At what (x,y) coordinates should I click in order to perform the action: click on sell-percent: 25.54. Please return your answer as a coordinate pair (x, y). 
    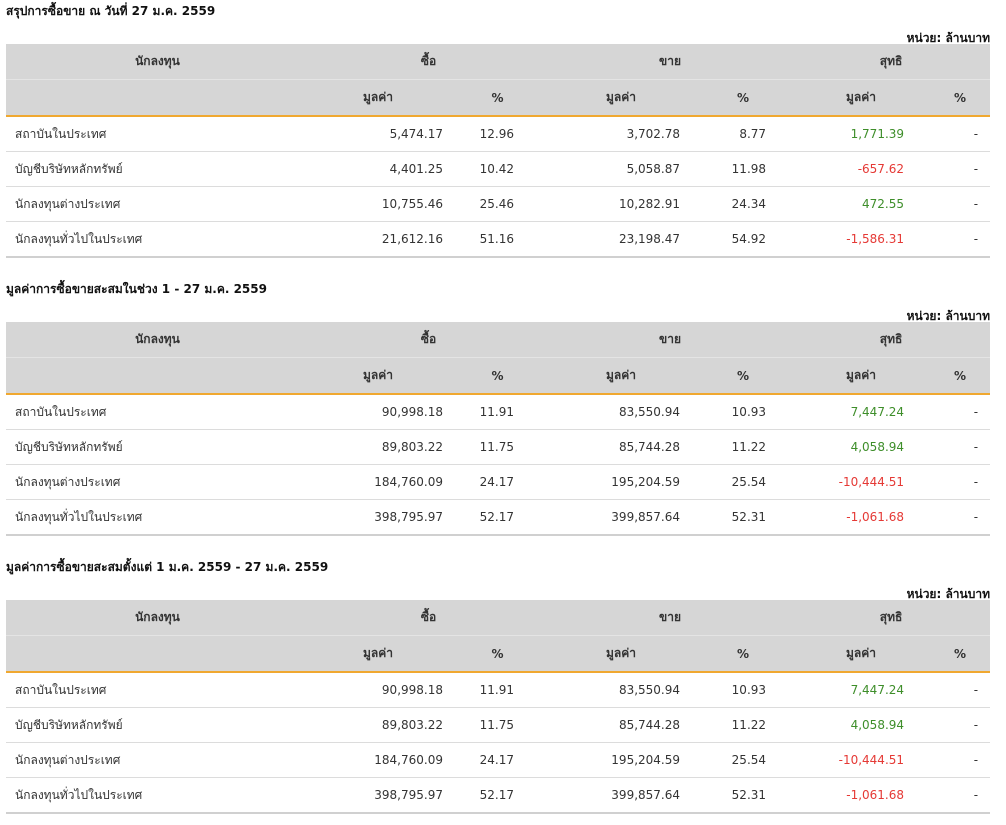
    Looking at the image, I should click on (743, 760).